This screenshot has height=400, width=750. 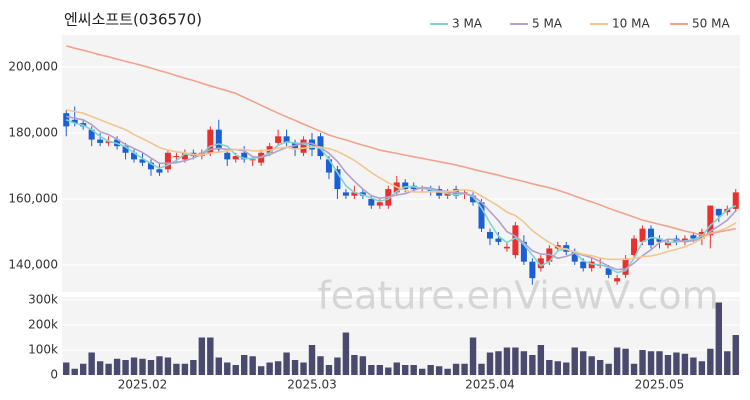 What do you see at coordinates (43, 350) in the screenshot?
I see `y-tick-label: 100k` at bounding box center [43, 350].